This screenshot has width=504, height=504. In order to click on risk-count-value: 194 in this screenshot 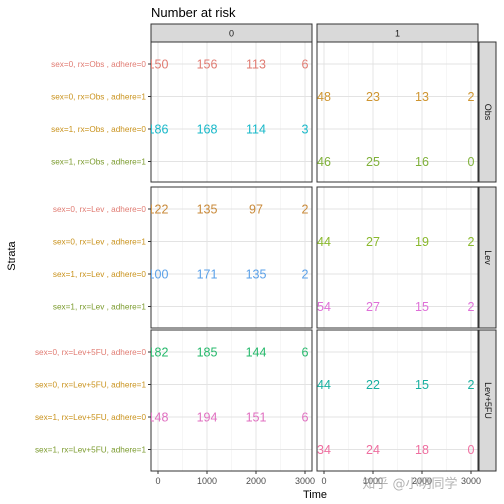, I will do `click(207, 418)`.